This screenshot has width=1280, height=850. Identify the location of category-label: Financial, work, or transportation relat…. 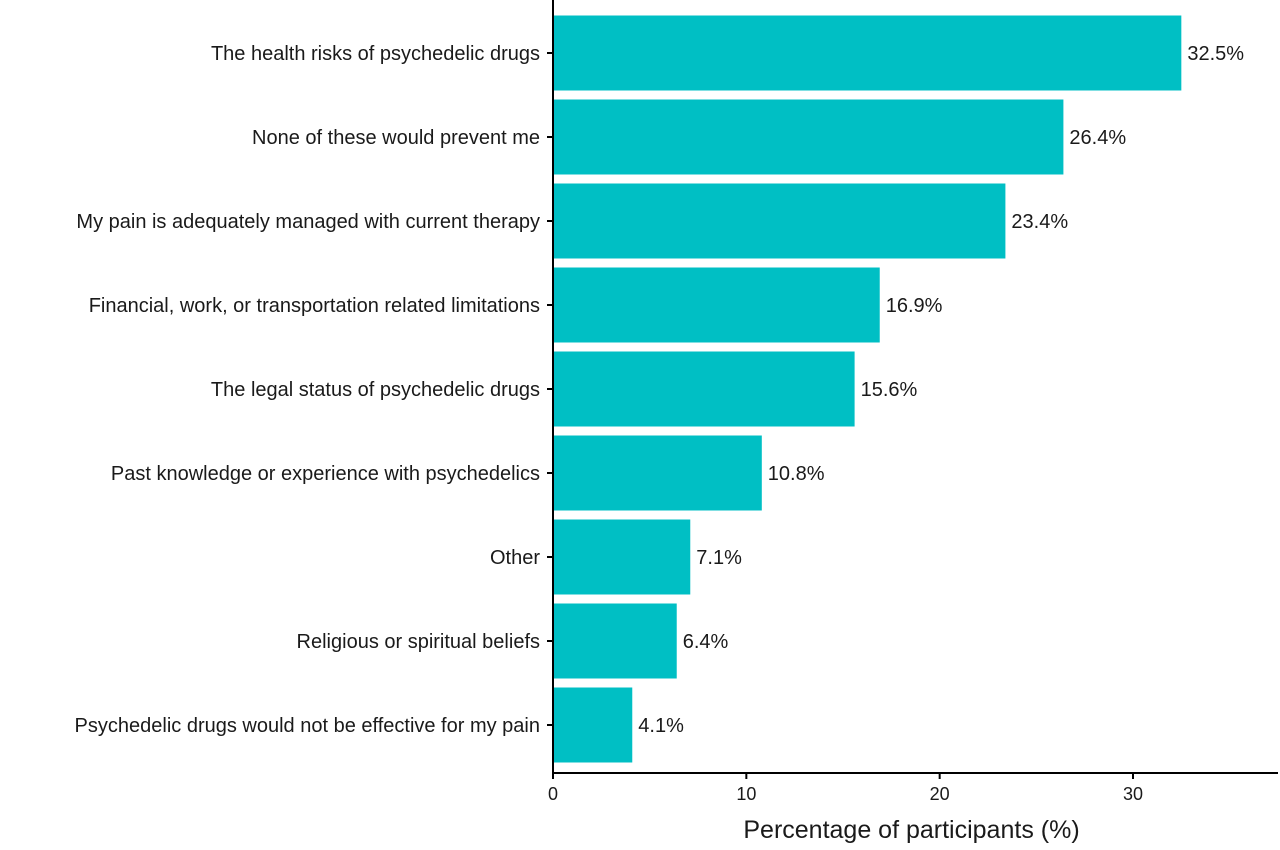
(314, 306).